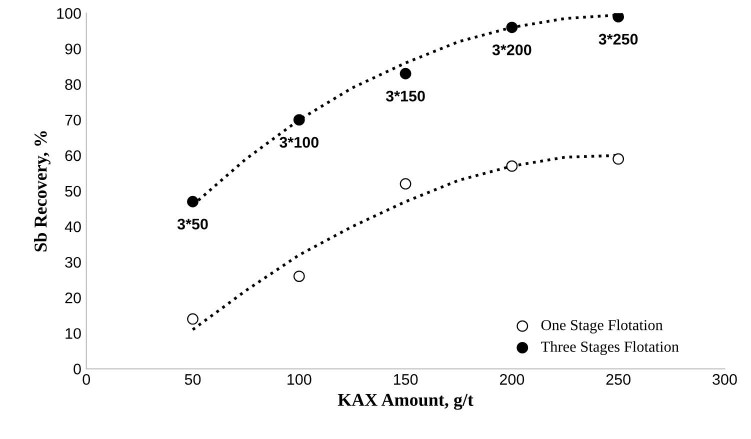 The height and width of the screenshot is (439, 751). What do you see at coordinates (618, 39) in the screenshot?
I see `annotation: 3*250` at bounding box center [618, 39].